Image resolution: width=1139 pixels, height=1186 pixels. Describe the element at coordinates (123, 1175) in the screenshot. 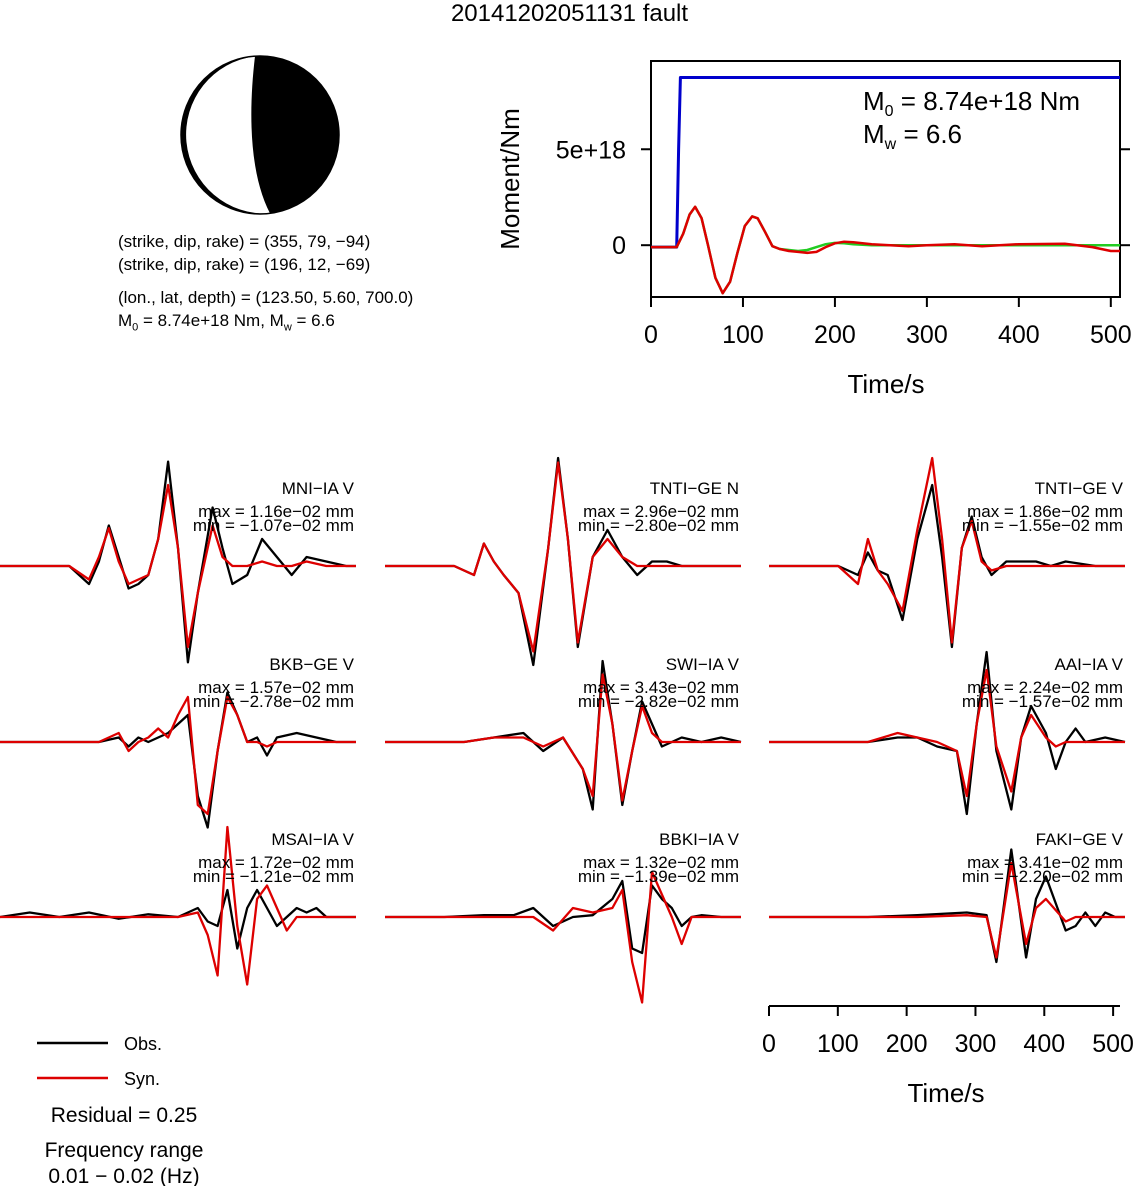

I see `frequency-value: 0.01 − 0.02 (Hz)` at that location.